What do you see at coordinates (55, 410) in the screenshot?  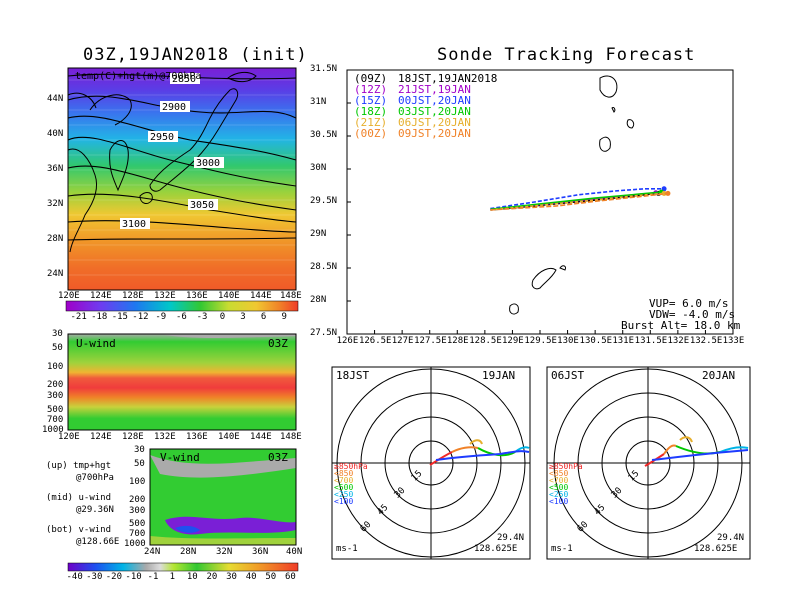 I see `uwind-p-500: 500` at bounding box center [55, 410].